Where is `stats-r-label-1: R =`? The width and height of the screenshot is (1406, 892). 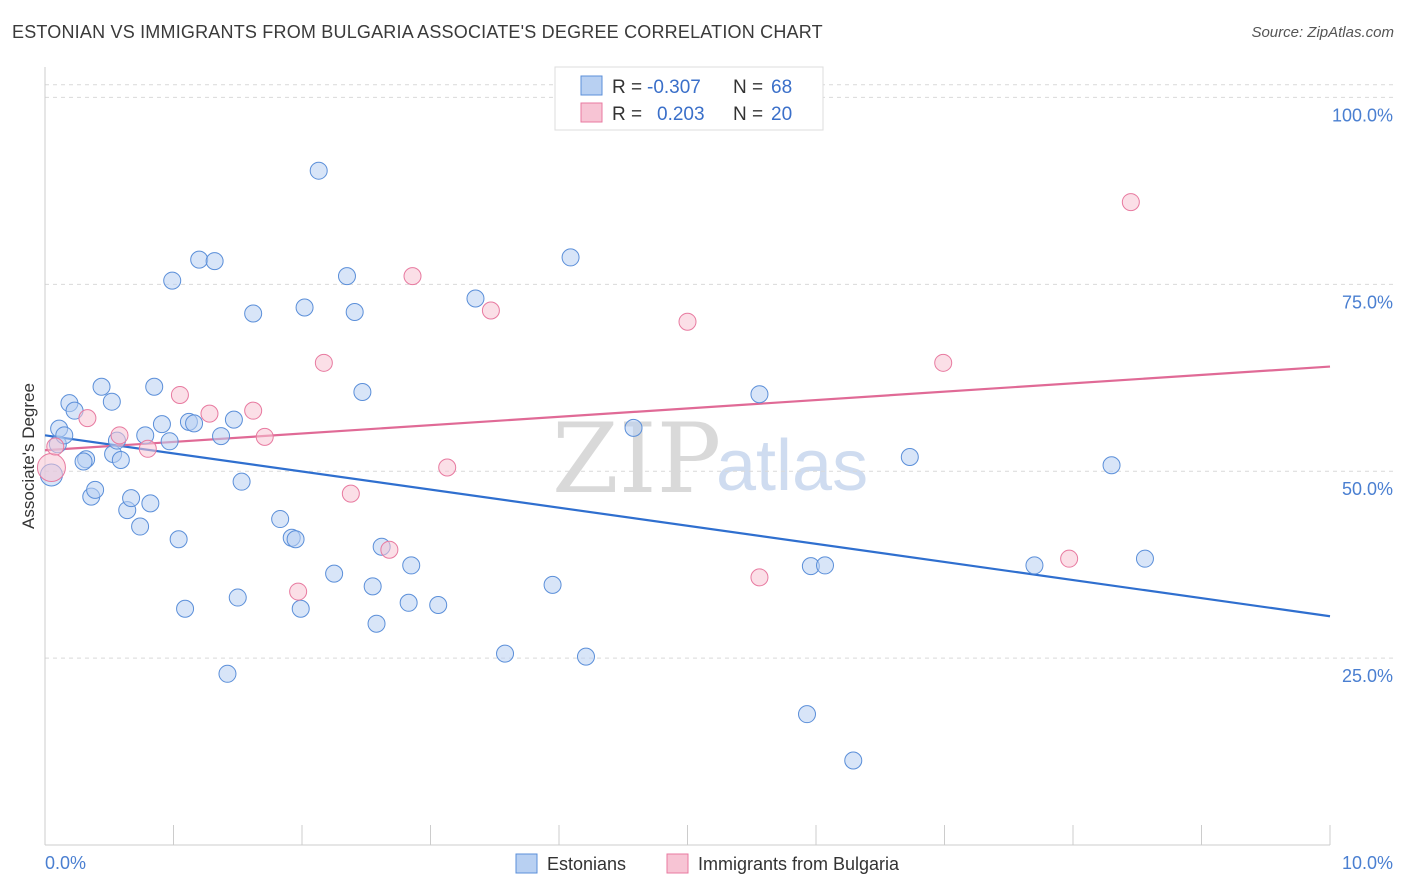
stats-r-label-1: R = is located at coordinates (627, 87).